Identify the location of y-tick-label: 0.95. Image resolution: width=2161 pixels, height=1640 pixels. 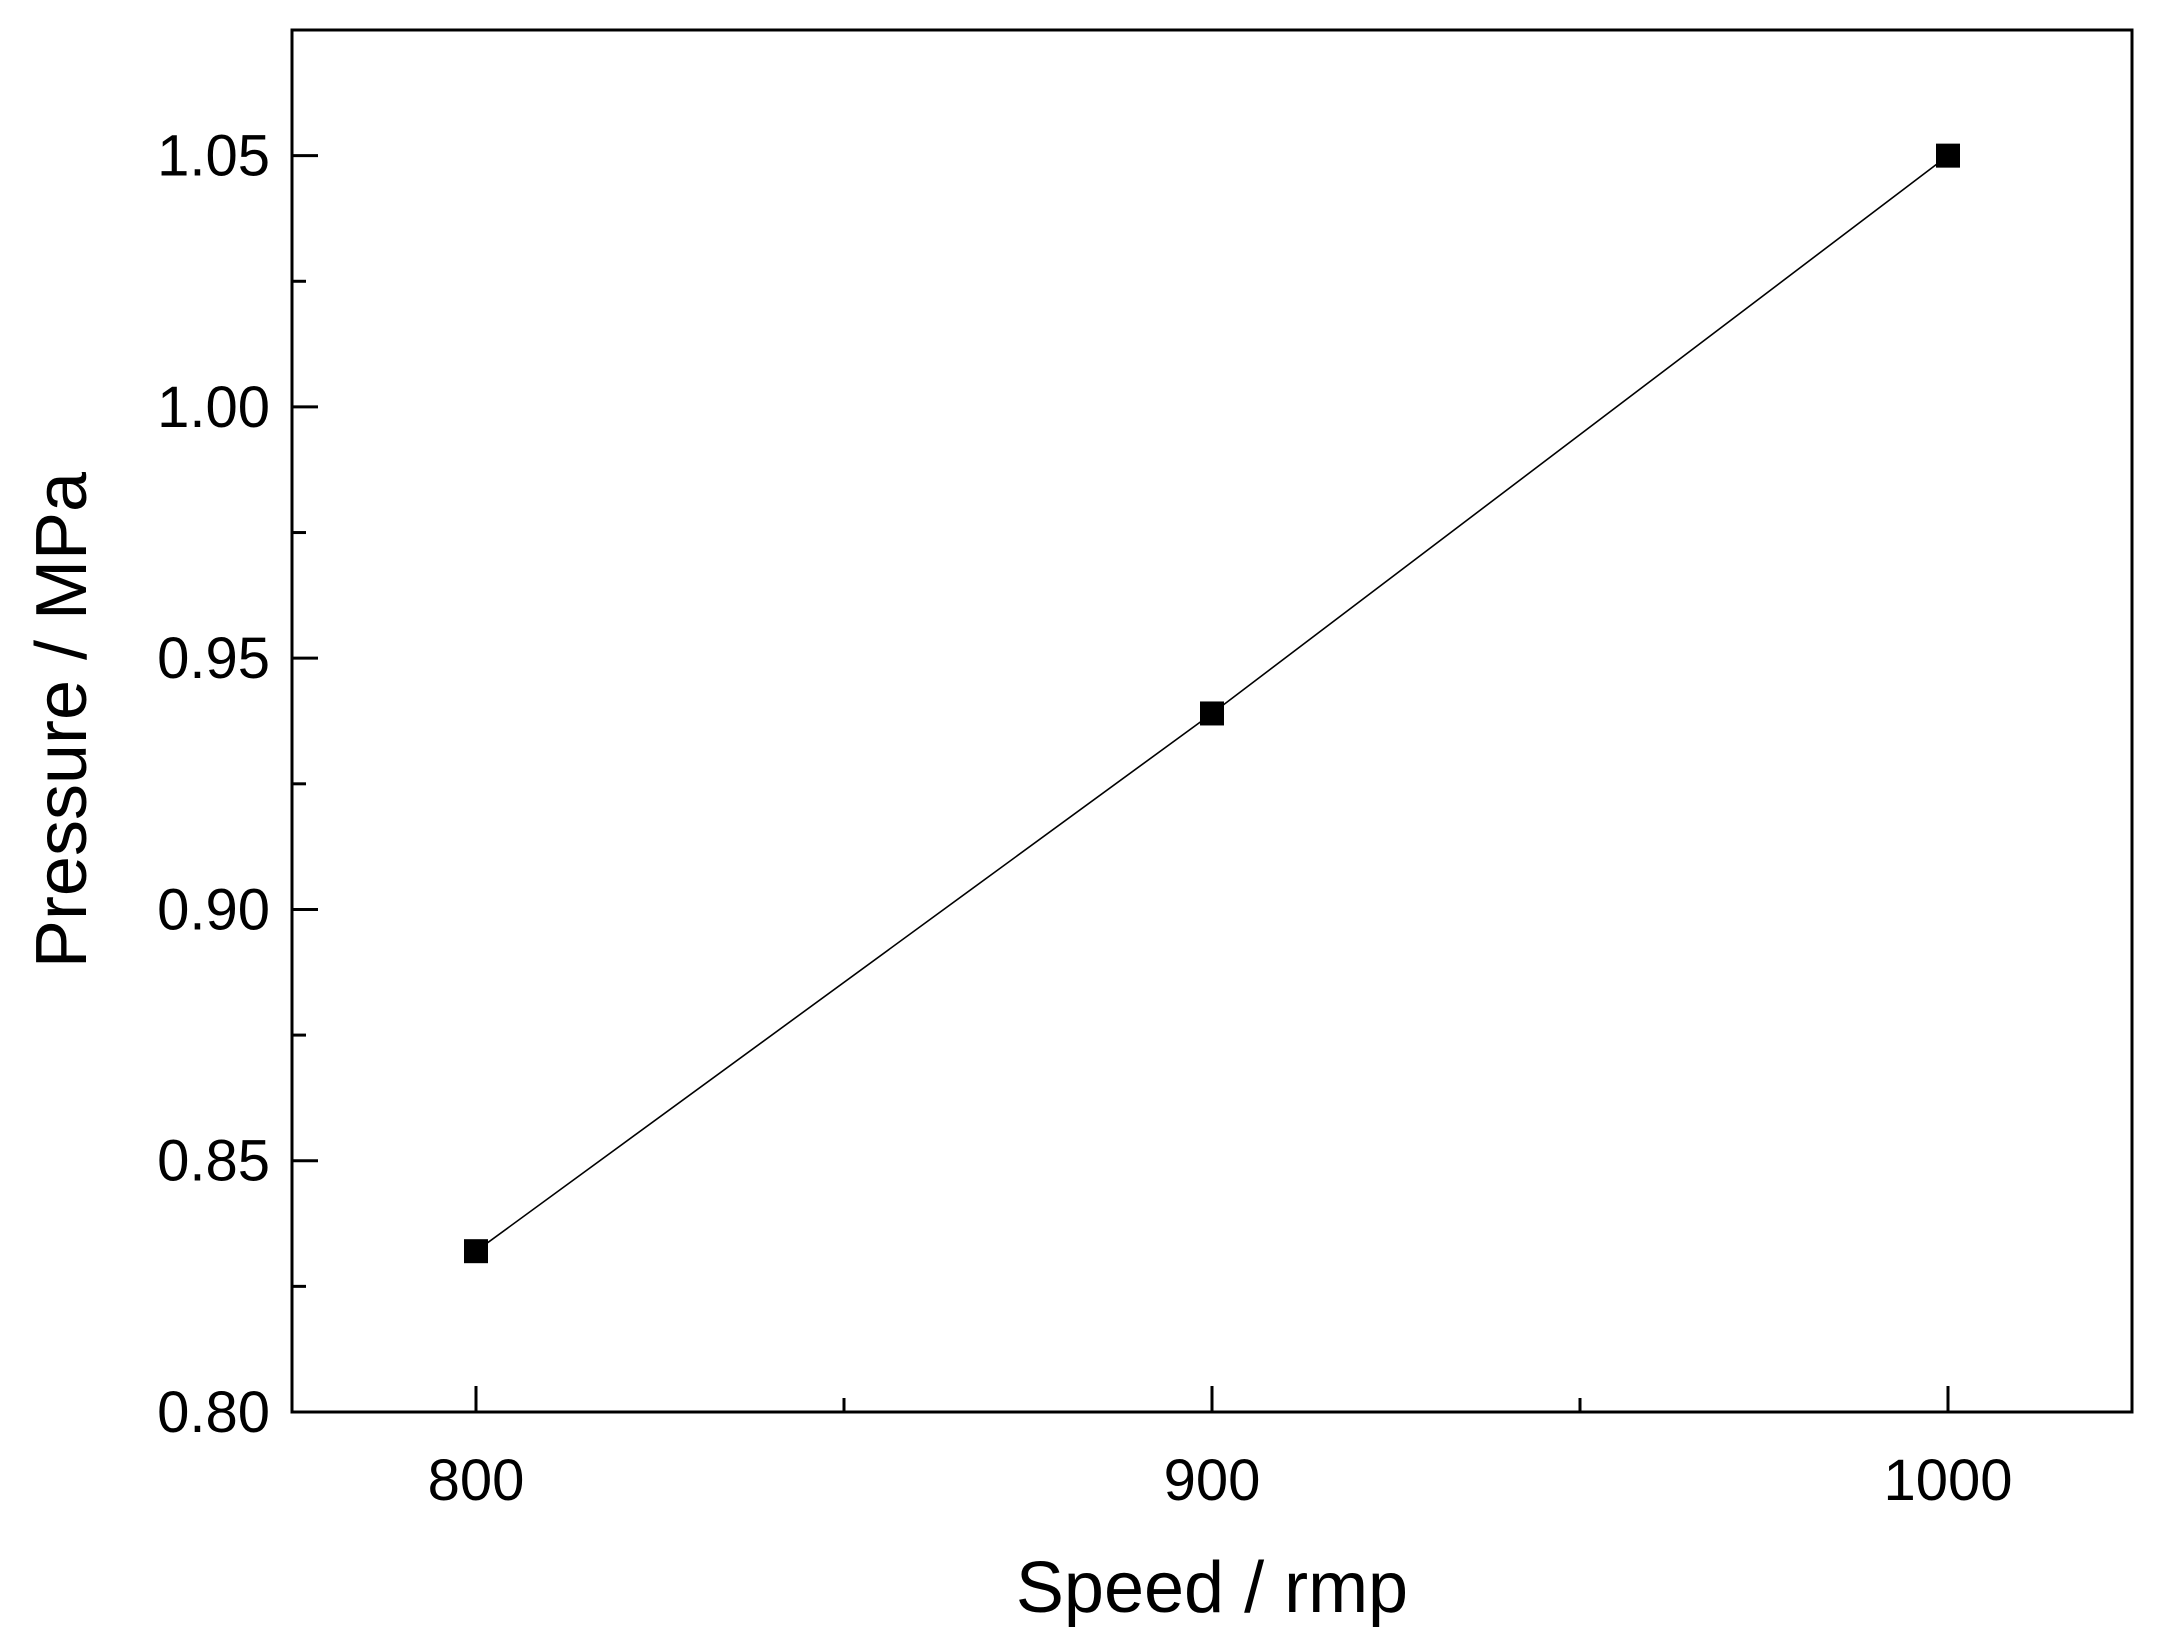
(213, 658).